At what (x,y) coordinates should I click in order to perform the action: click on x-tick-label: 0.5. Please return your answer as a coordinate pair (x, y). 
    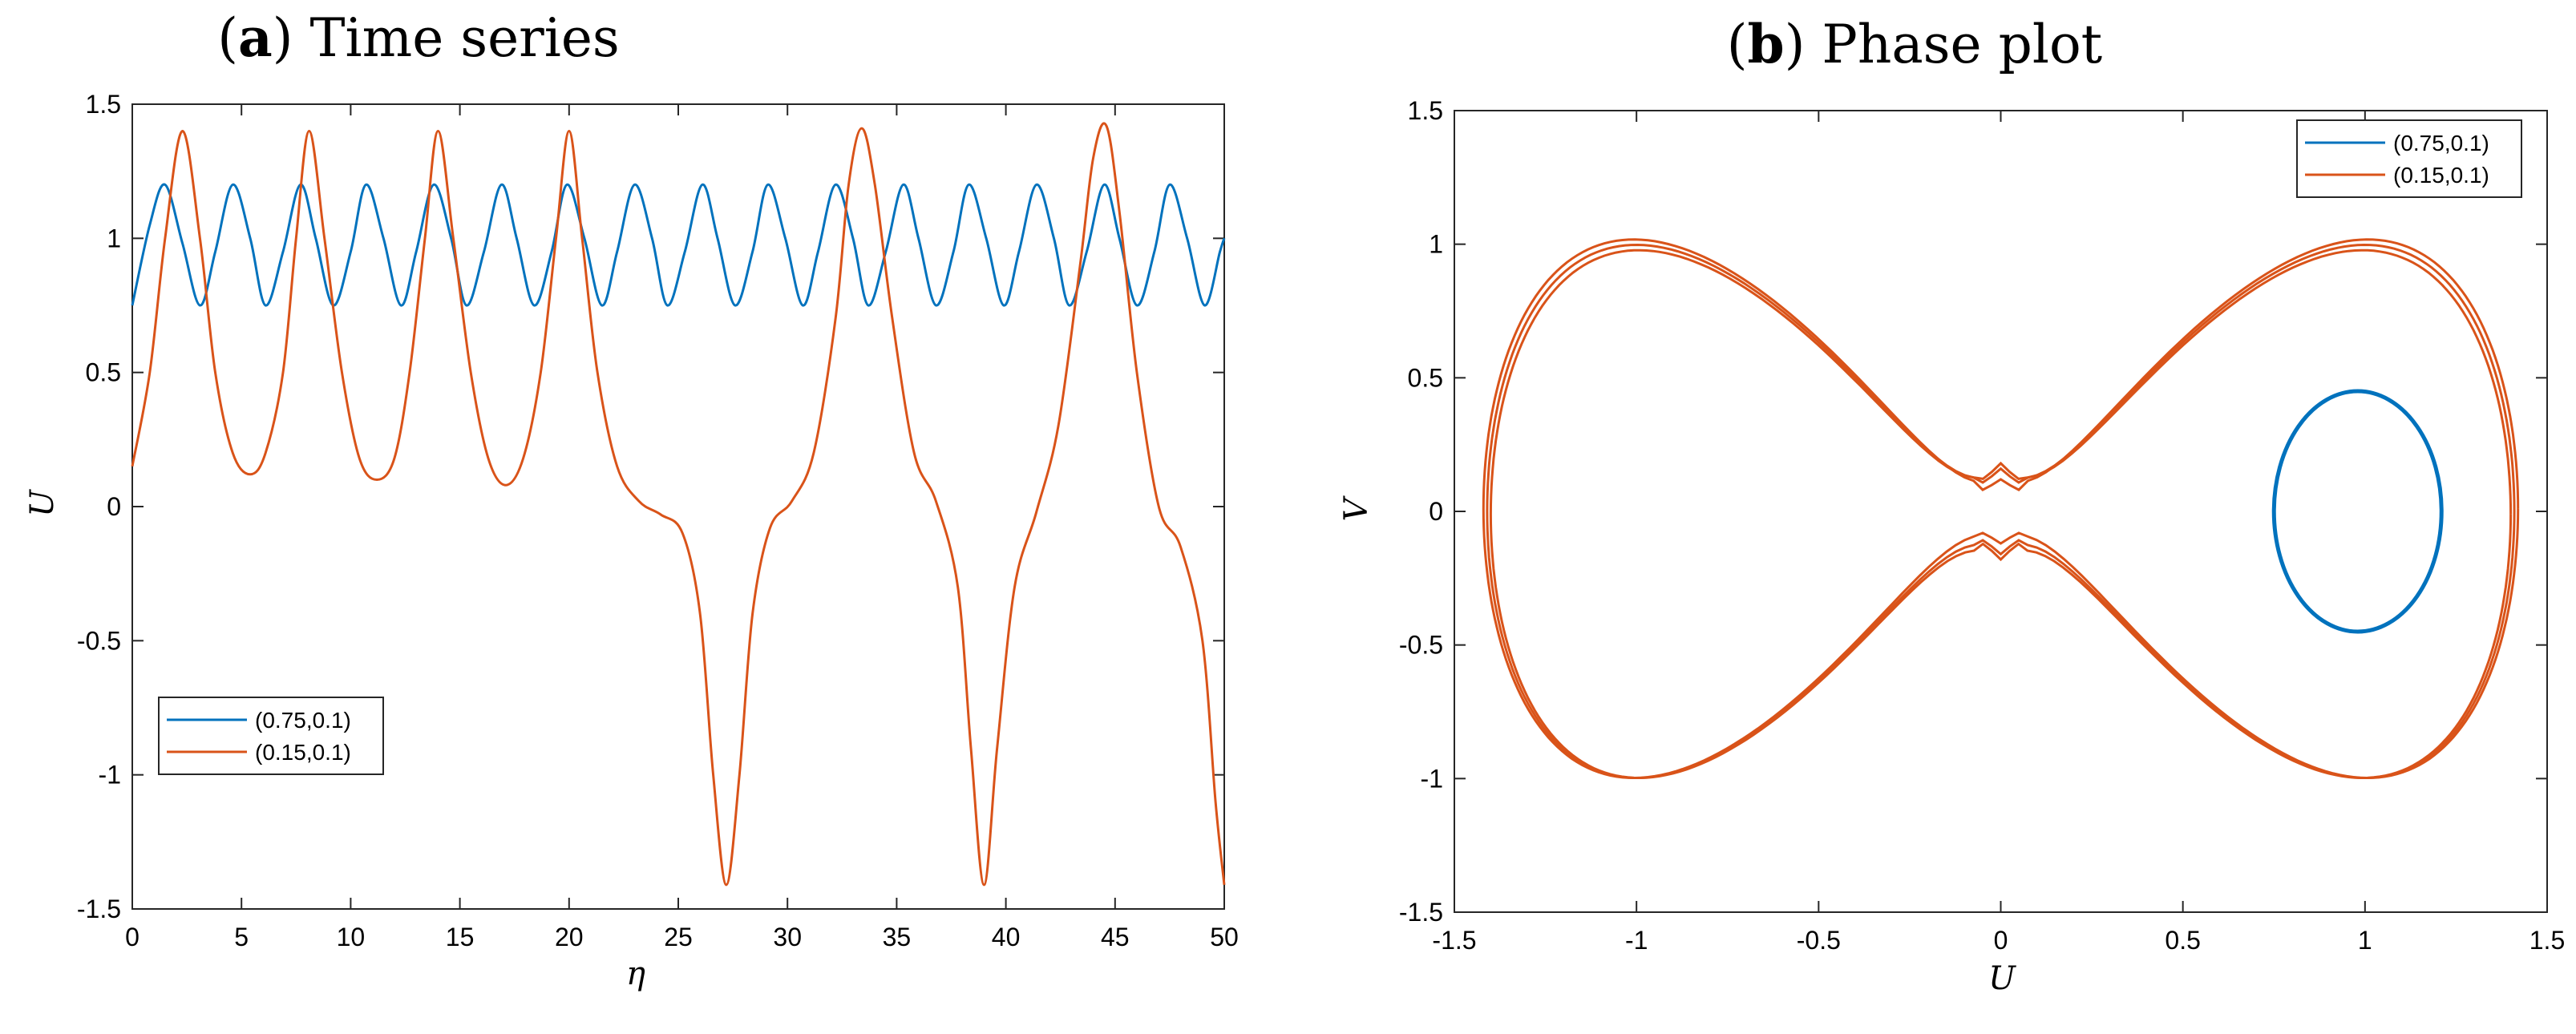
    Looking at the image, I should click on (2182, 940).